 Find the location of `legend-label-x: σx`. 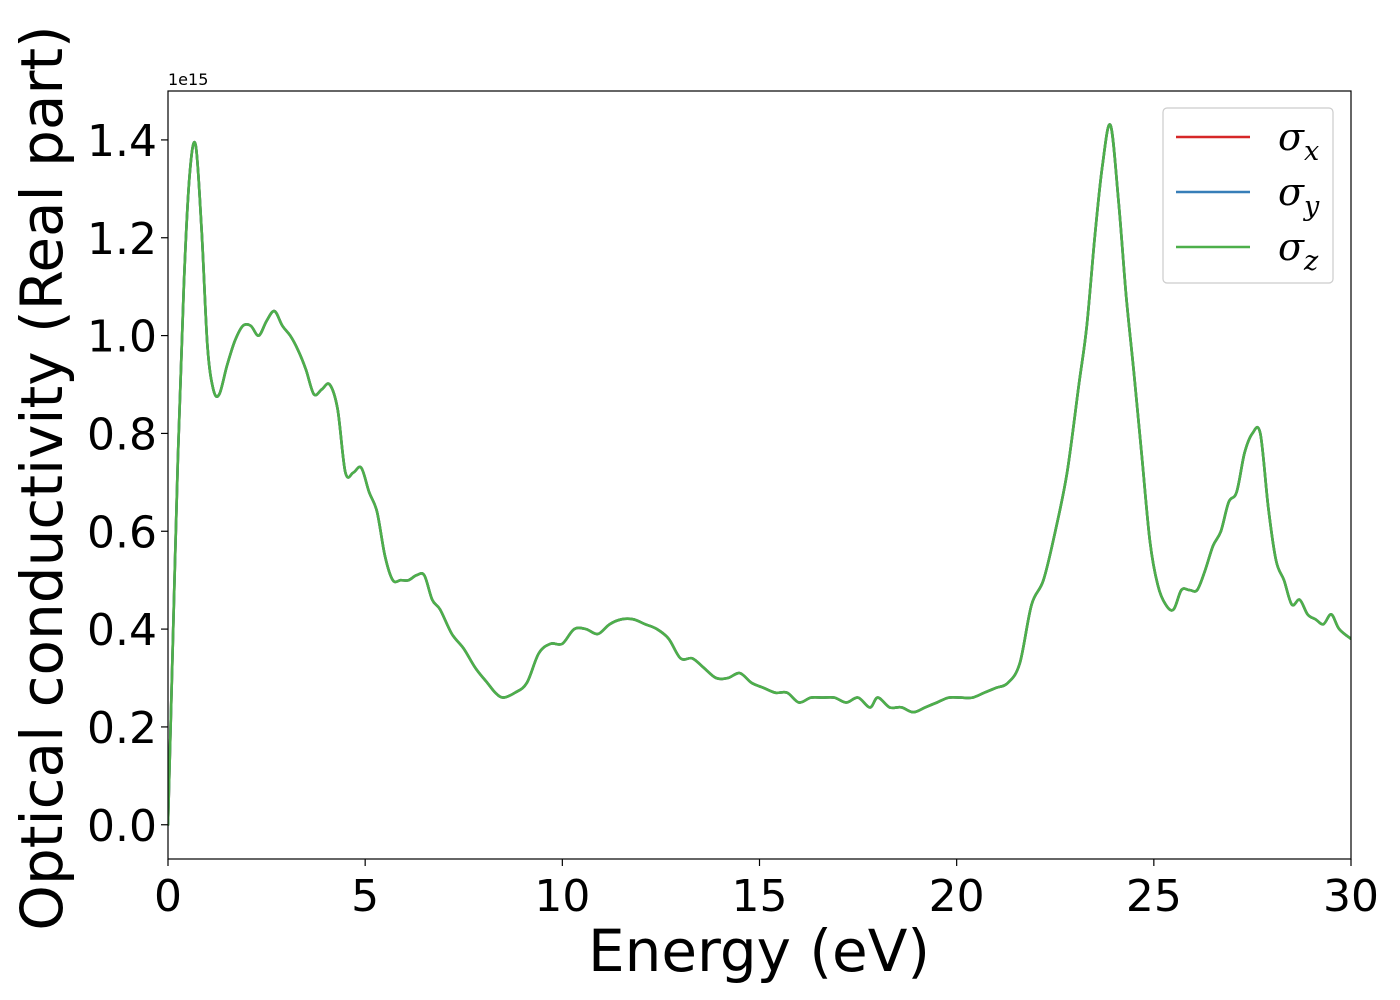

legend-label-x: σx is located at coordinates (1298, 141).